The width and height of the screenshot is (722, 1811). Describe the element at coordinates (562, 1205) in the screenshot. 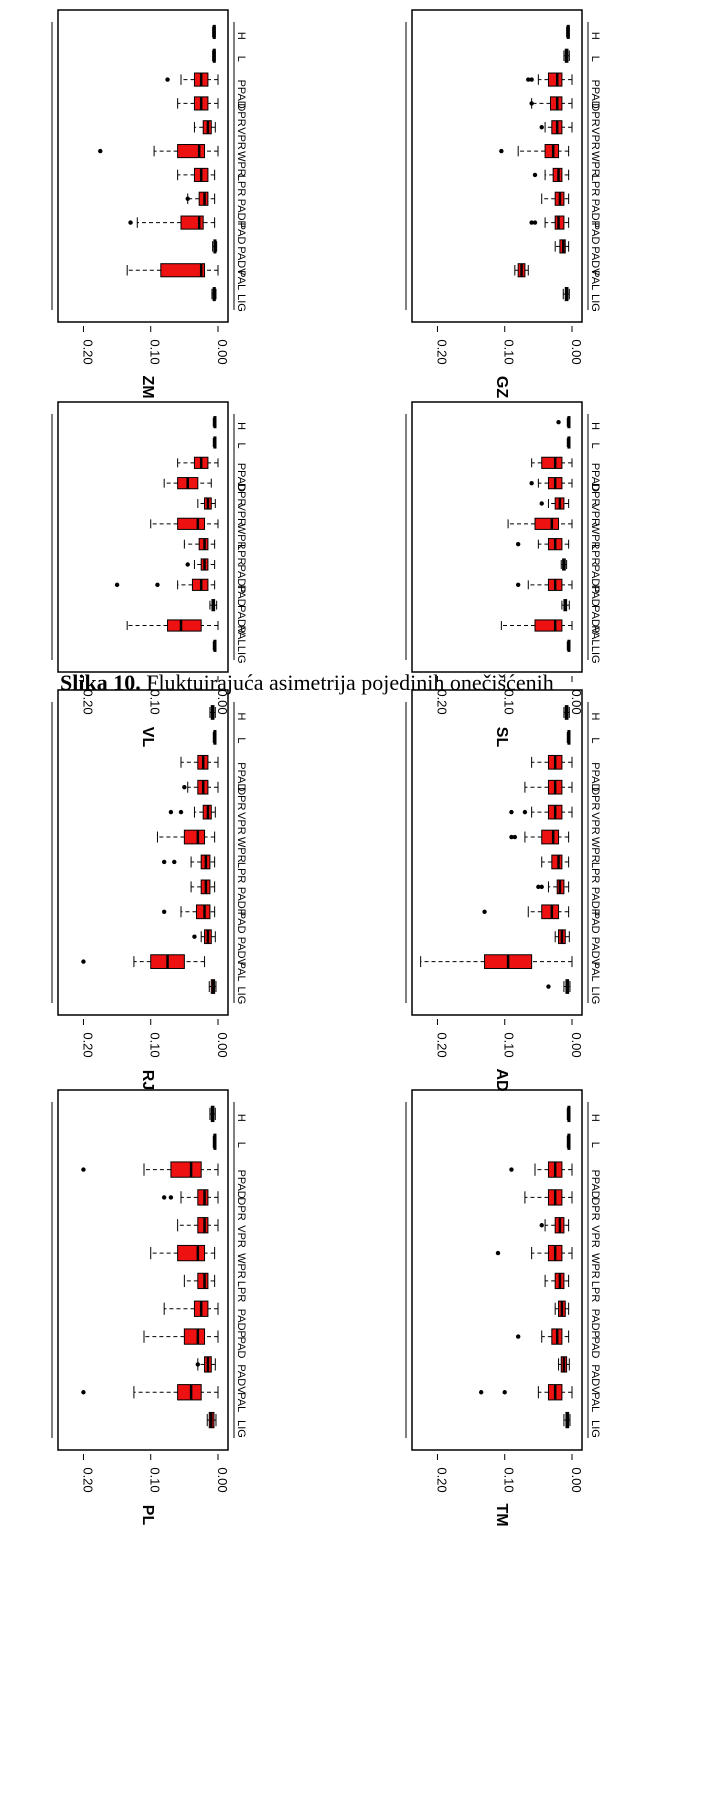

I see `box-dpr: DPR` at that location.